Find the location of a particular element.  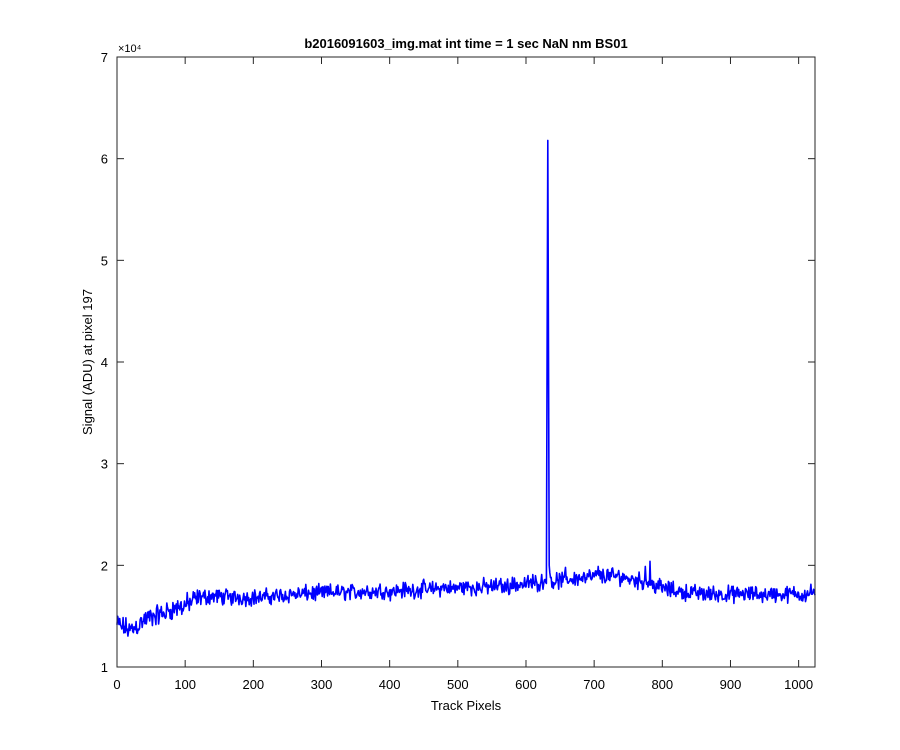

y-tick-label: 6 is located at coordinates (104, 159).